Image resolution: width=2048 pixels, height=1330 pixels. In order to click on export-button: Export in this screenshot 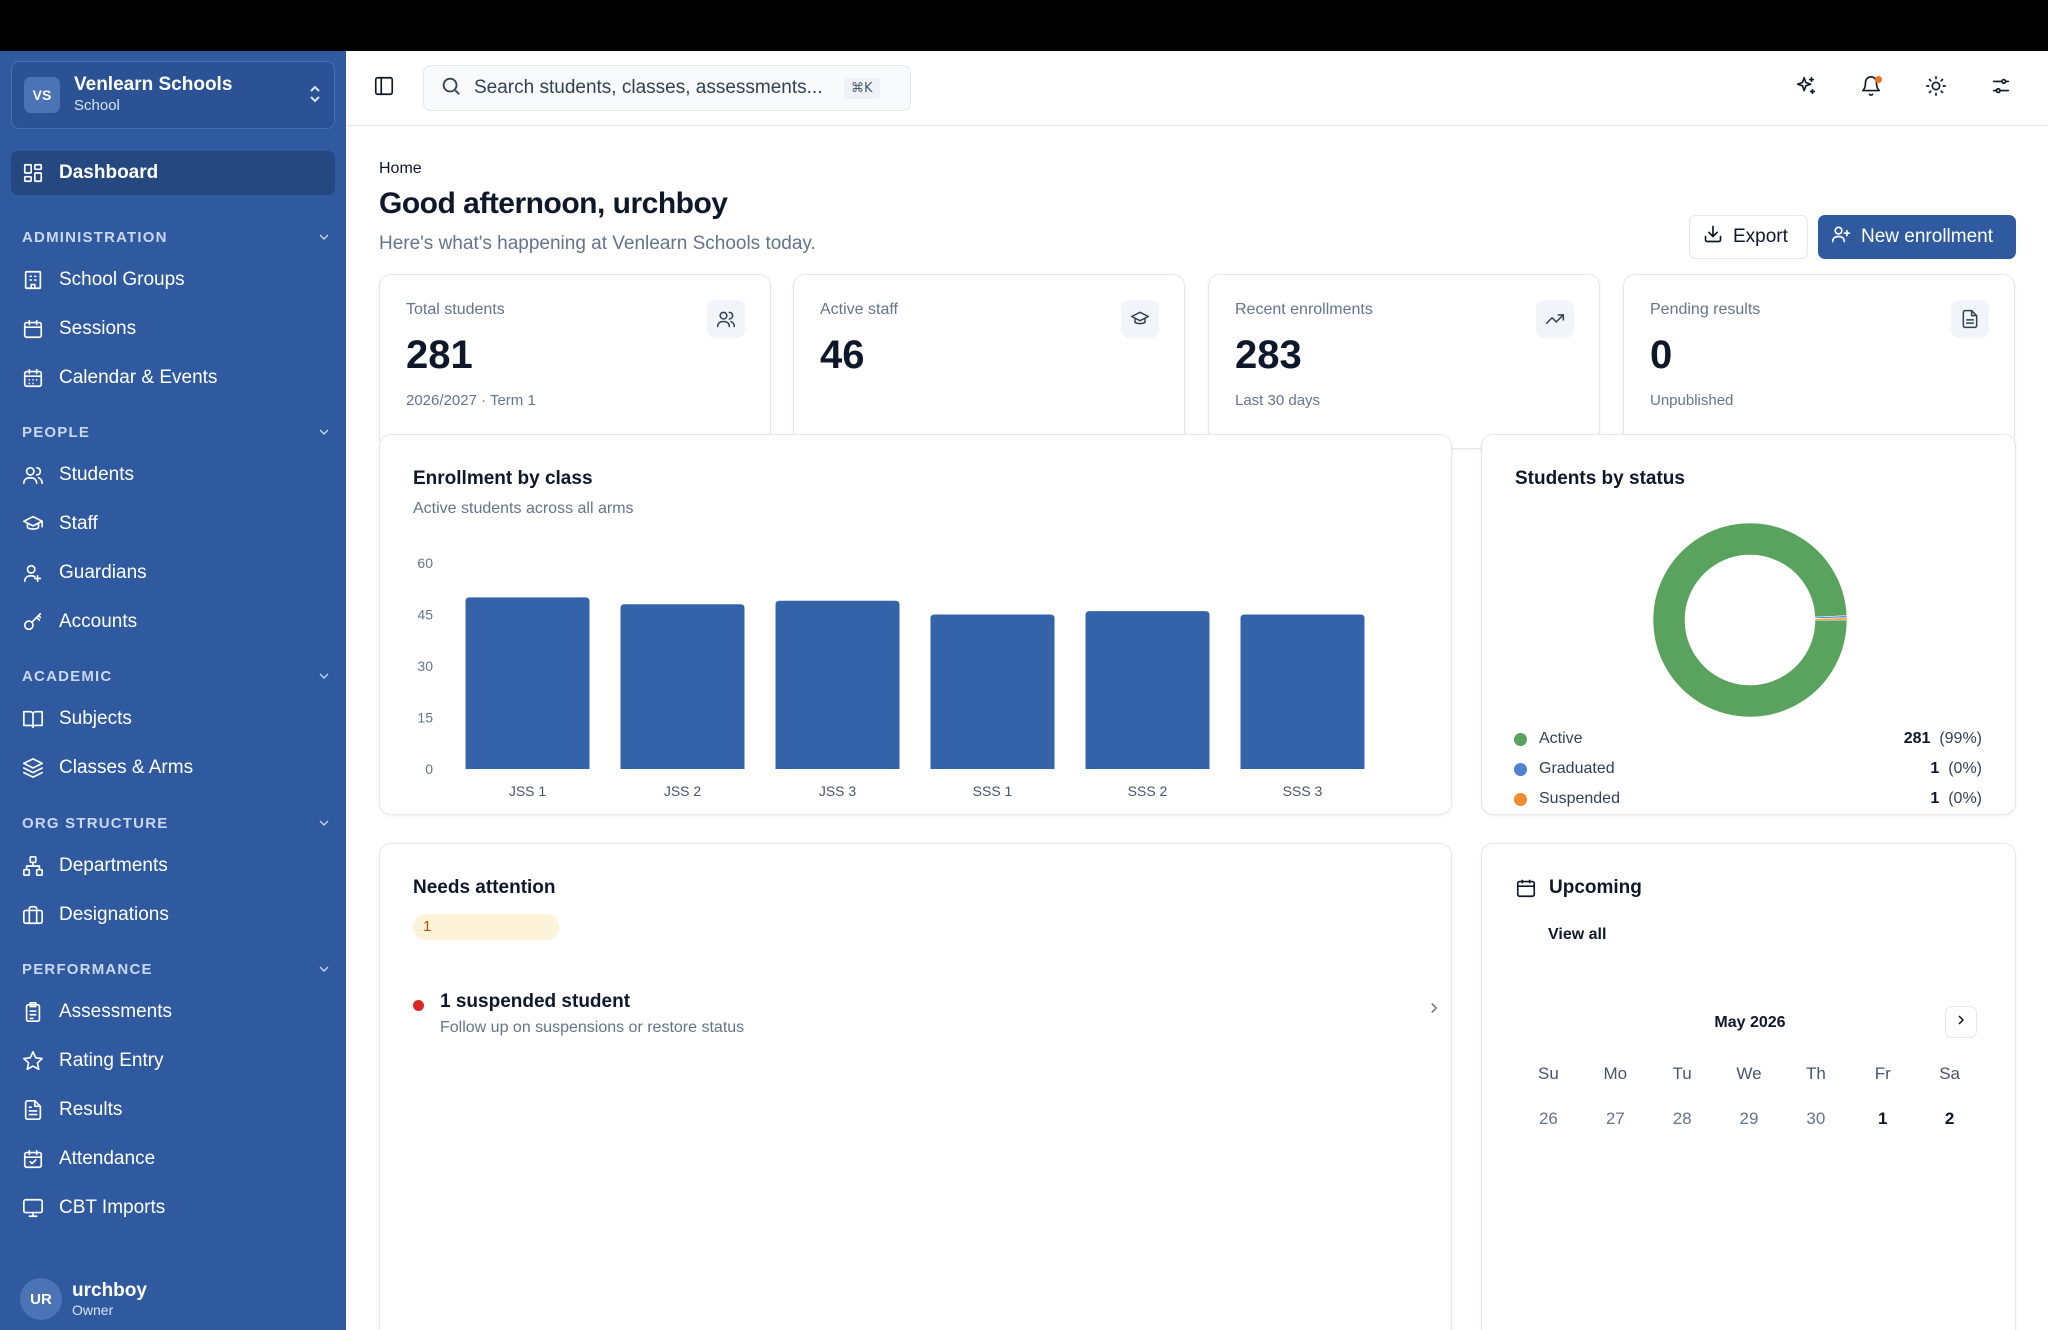, I will do `click(1748, 237)`.